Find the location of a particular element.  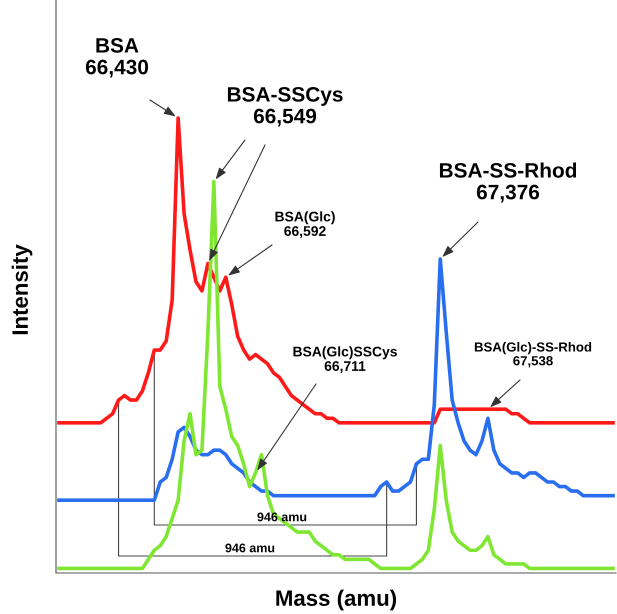

x-axis-title: Mass (amu) is located at coordinates (336, 600).